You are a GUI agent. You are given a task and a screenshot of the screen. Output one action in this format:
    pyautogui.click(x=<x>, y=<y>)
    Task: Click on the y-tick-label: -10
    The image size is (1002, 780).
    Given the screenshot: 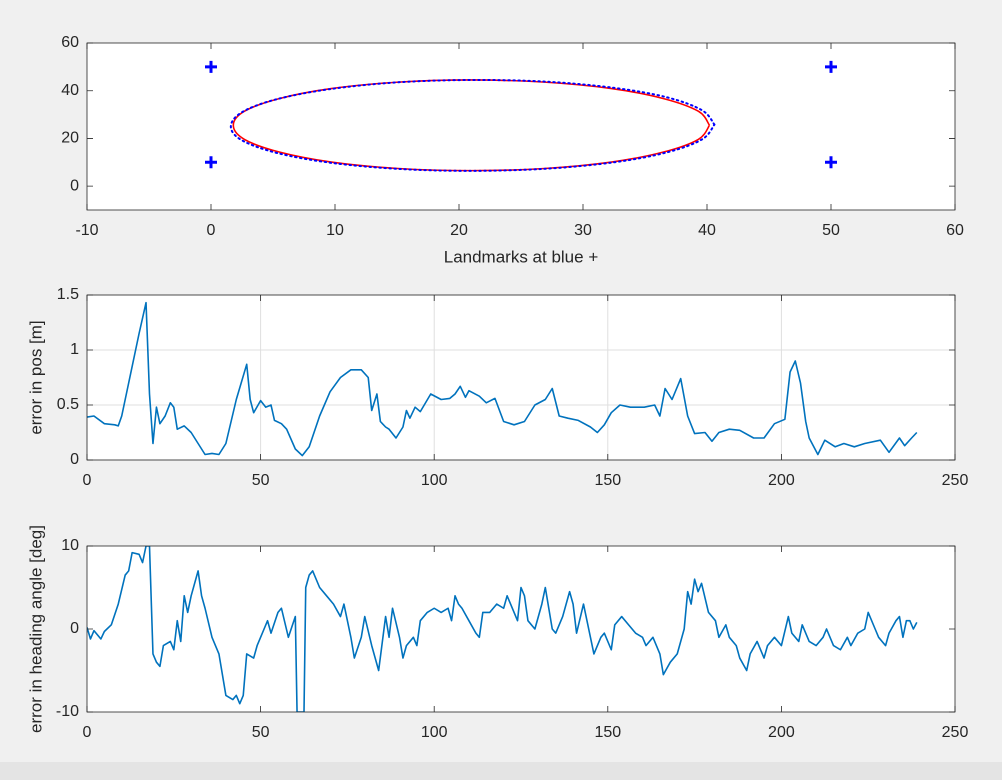 What is the action you would take?
    pyautogui.click(x=67, y=711)
    